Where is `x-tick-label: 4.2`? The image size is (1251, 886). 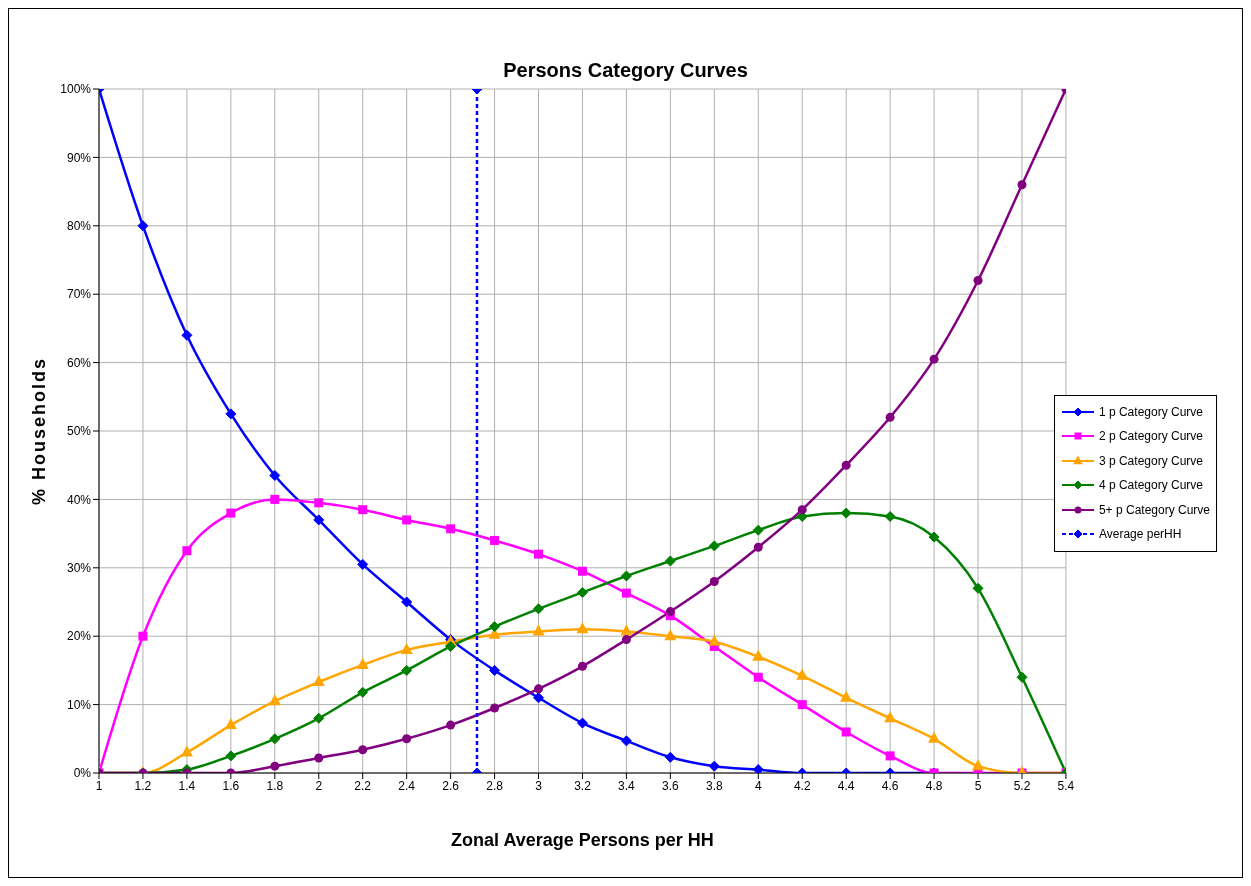 x-tick-label: 4.2 is located at coordinates (802, 785).